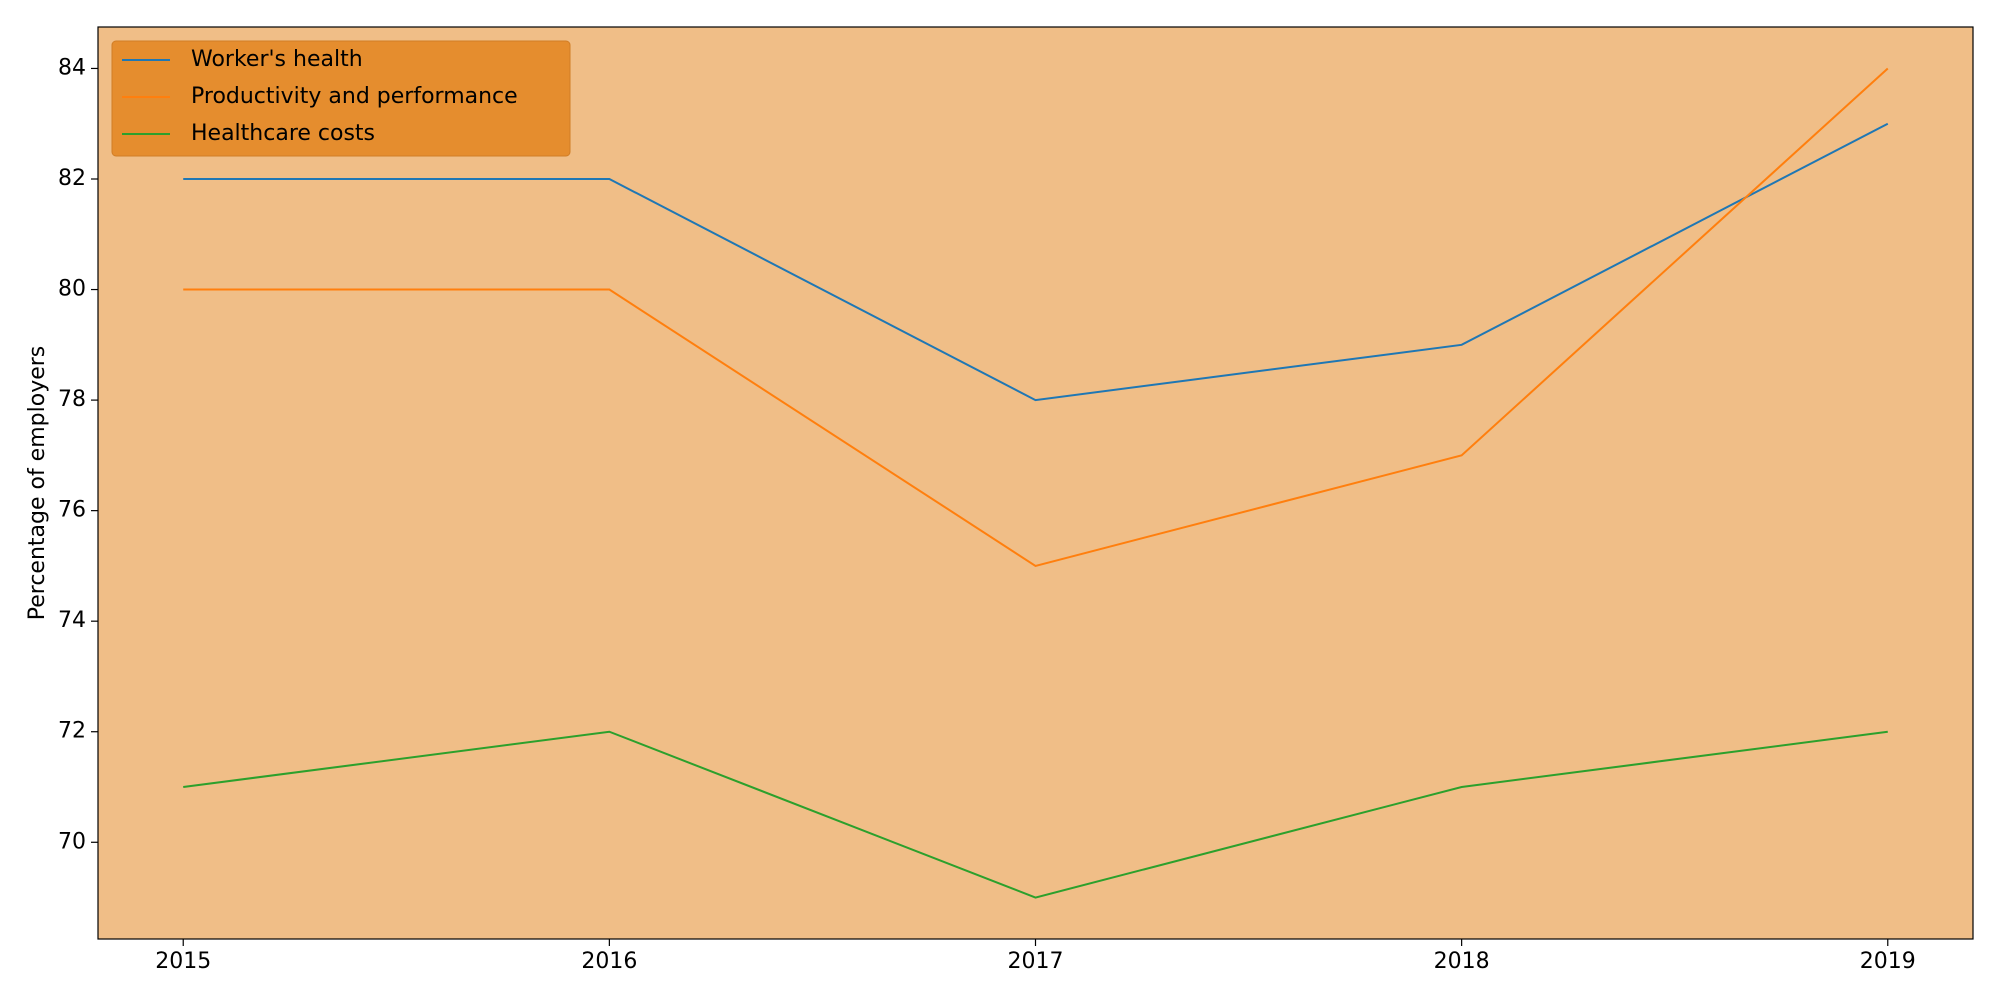  I want to click on y-tick-label: 74, so click(72, 620).